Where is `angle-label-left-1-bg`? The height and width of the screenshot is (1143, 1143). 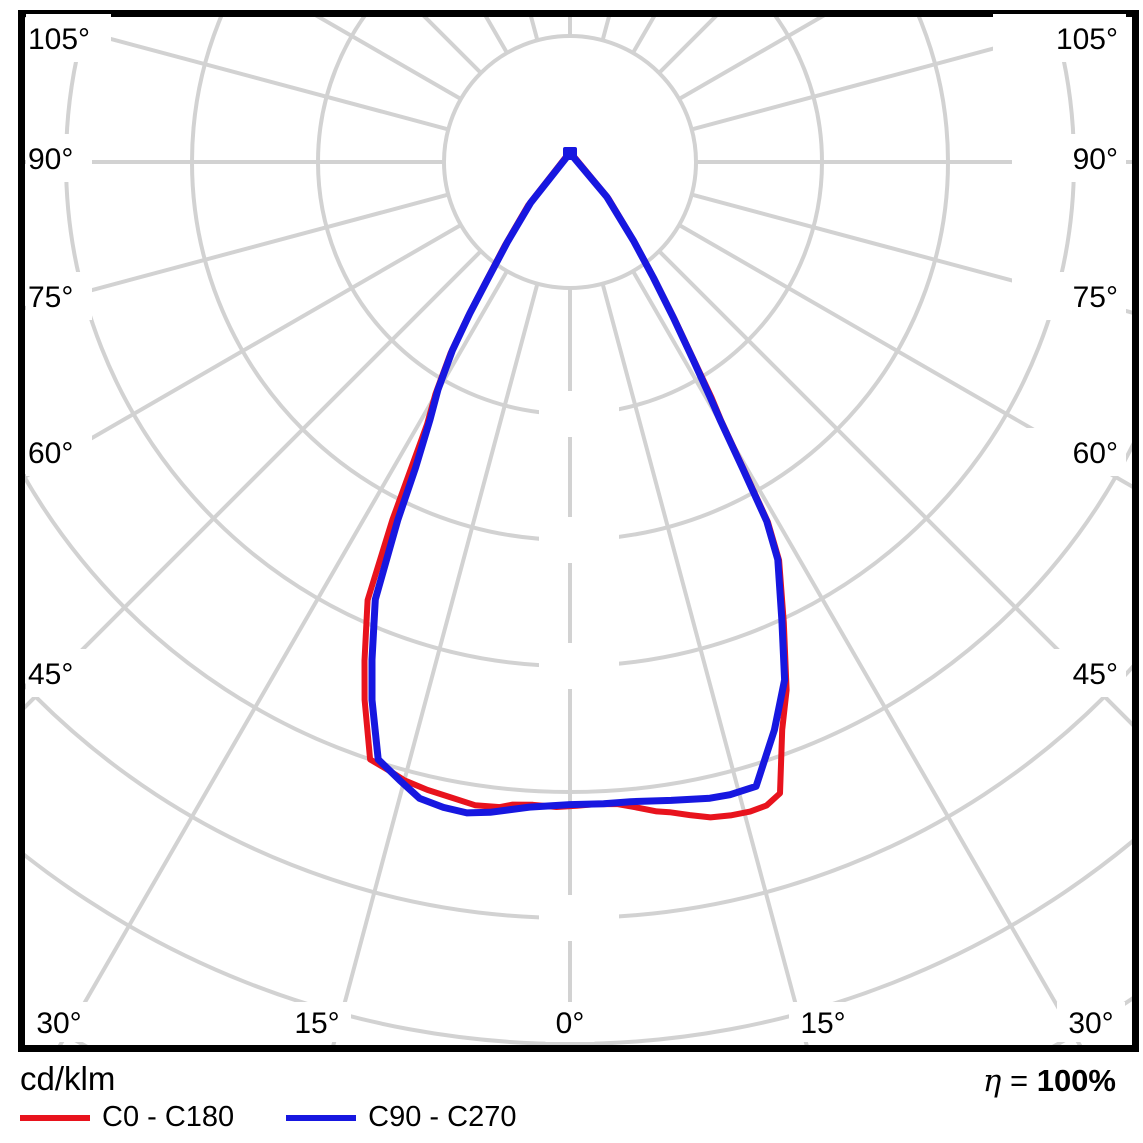 angle-label-left-1-bg is located at coordinates (59, 158).